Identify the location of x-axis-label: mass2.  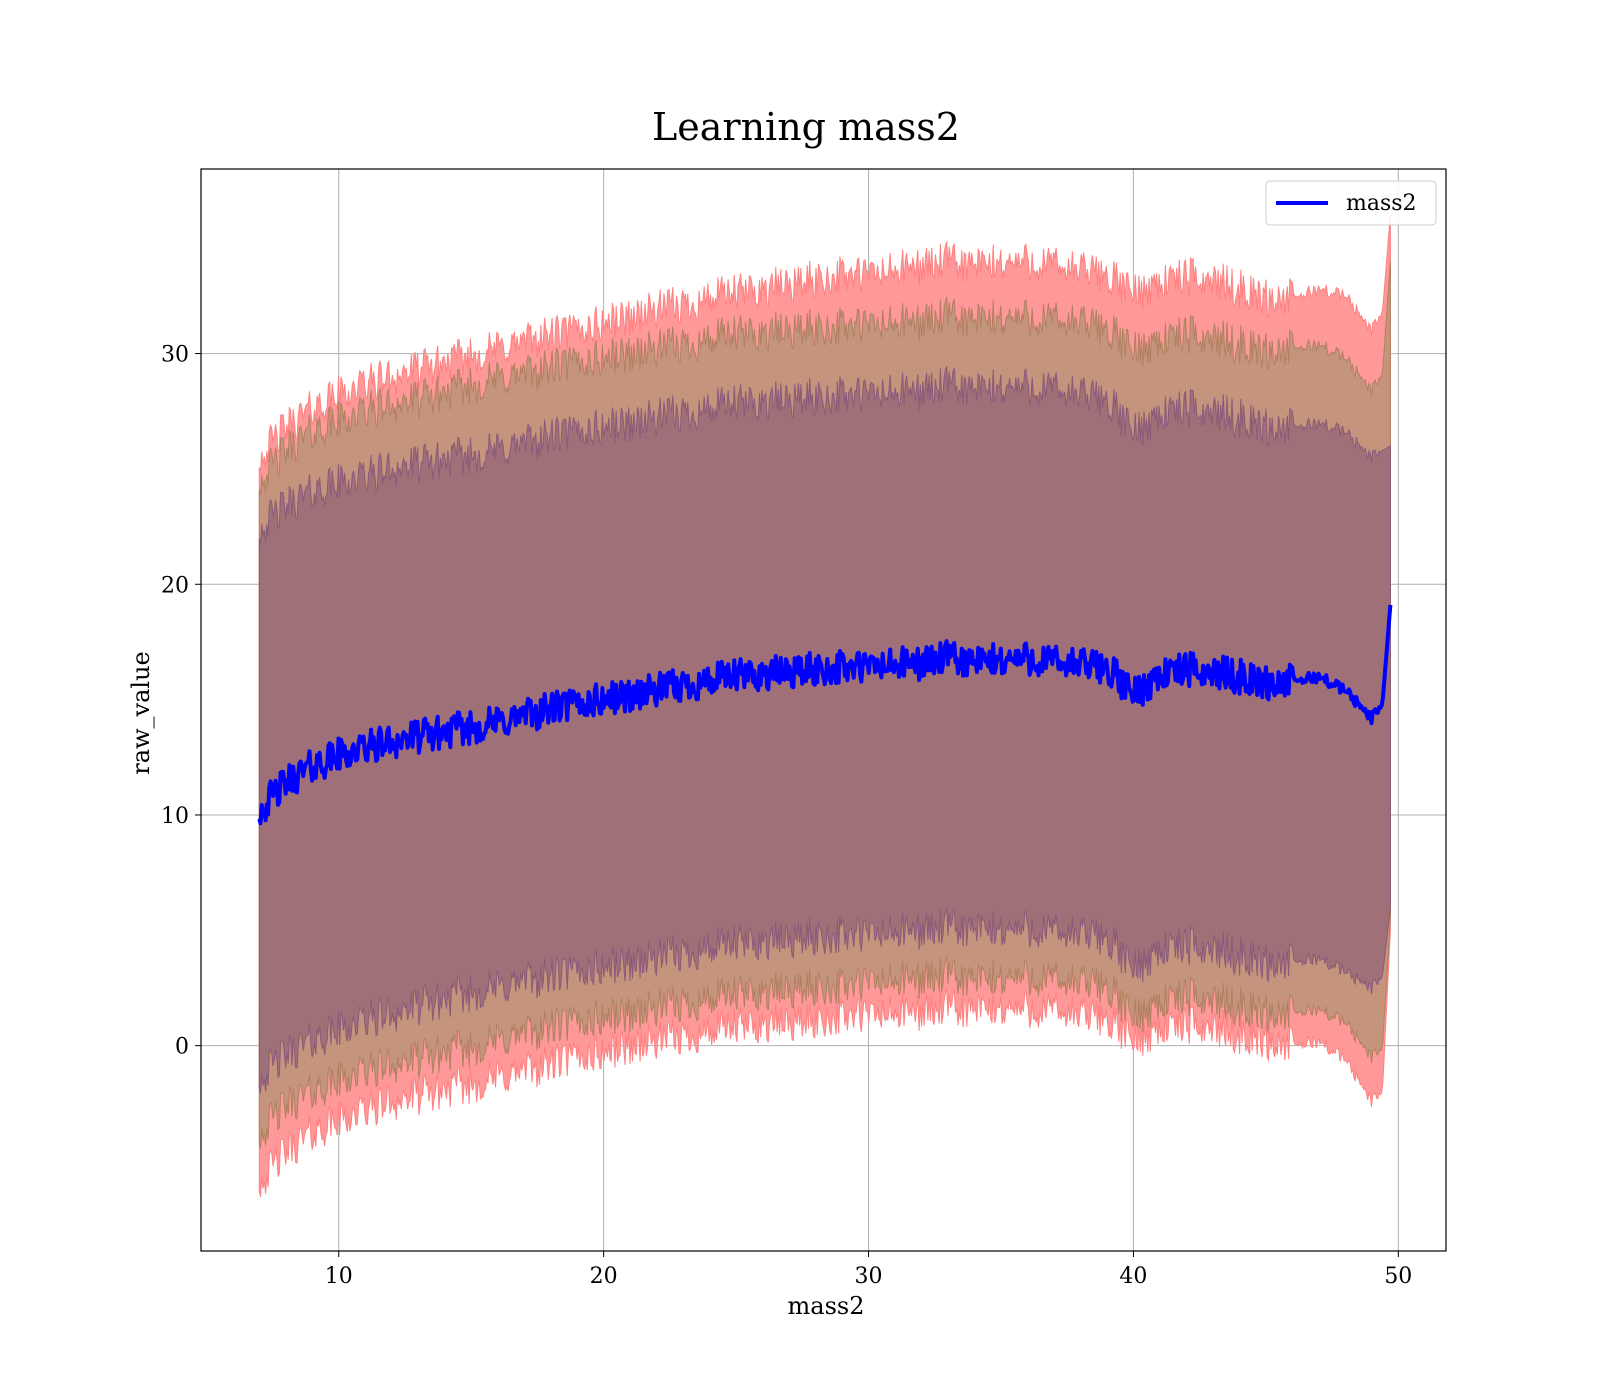
(826, 1306).